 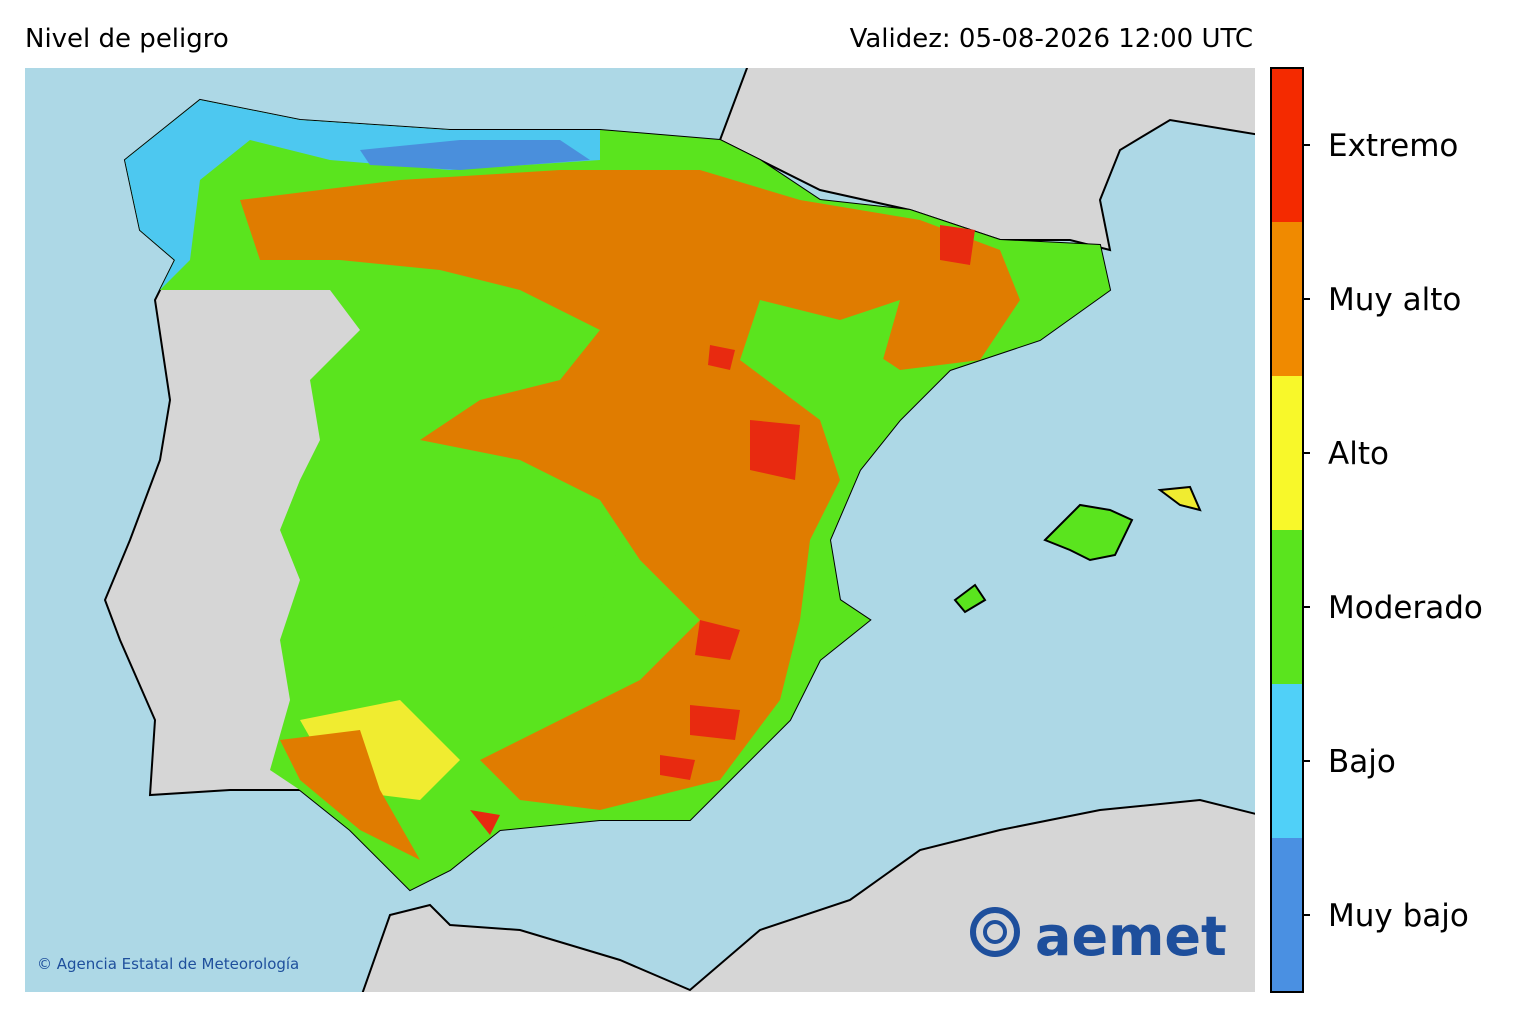 I want to click on colorbar-label: Bajo, so click(x=1362, y=762).